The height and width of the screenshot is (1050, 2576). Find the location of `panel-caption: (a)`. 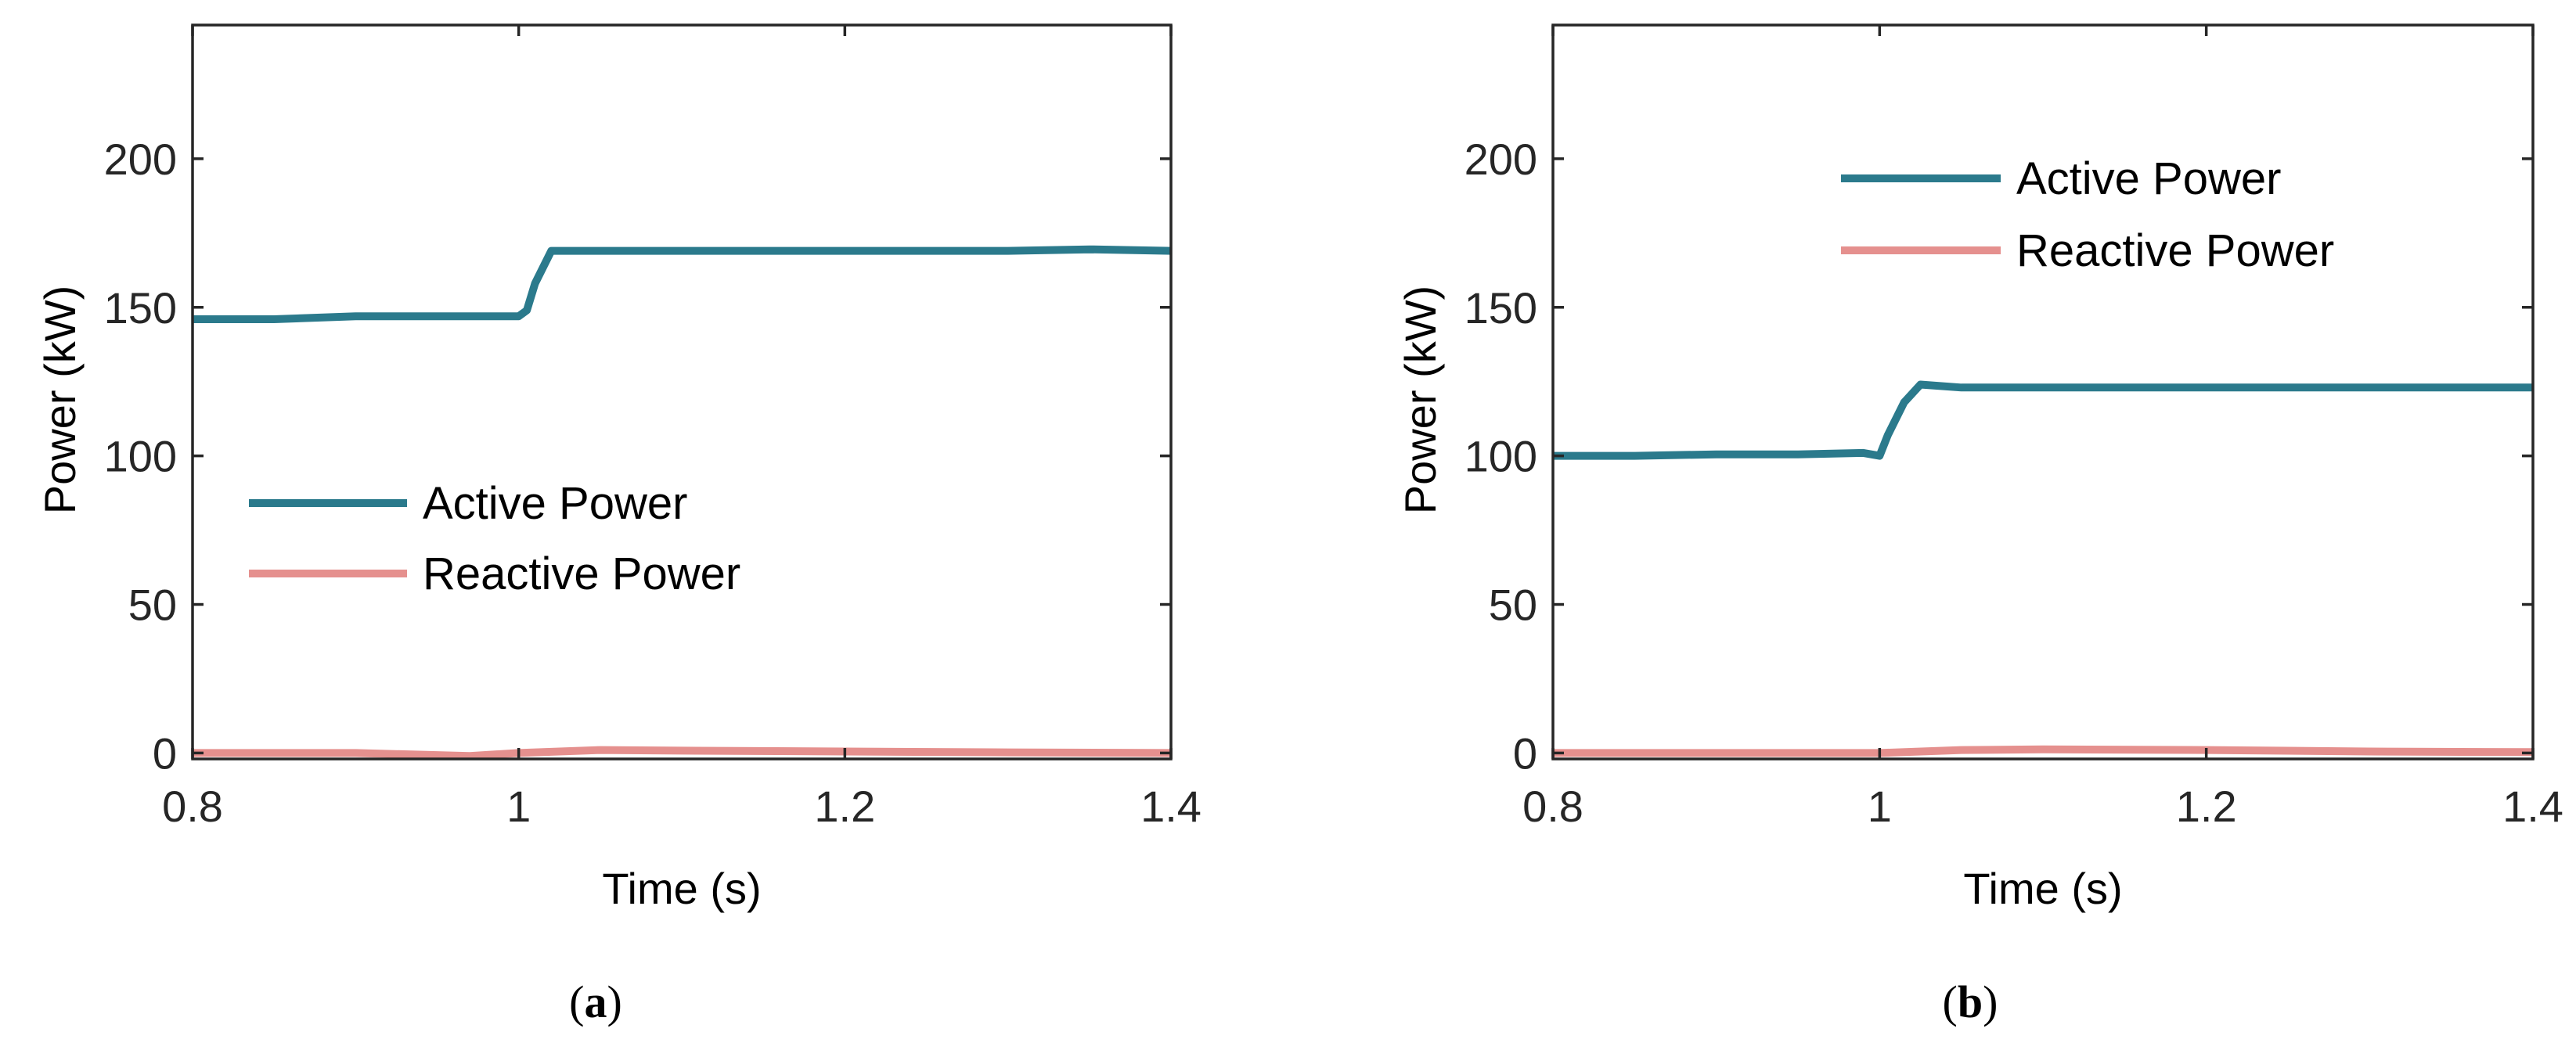

panel-caption: (a) is located at coordinates (595, 1002).